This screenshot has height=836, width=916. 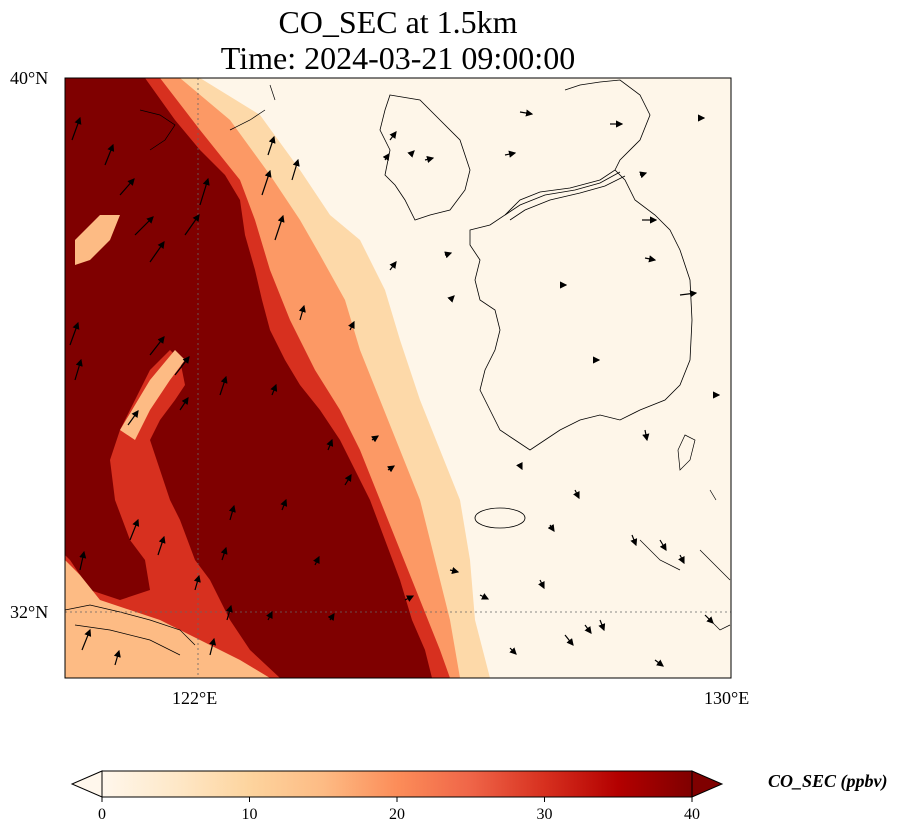 I want to click on lon-label-122: 122°E, so click(x=195, y=698).